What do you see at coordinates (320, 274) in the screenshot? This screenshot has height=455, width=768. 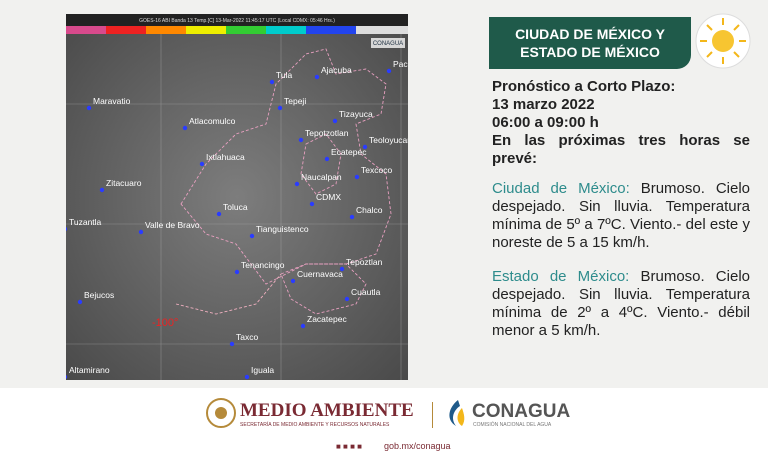 I see `city-label: Cuernavaca` at bounding box center [320, 274].